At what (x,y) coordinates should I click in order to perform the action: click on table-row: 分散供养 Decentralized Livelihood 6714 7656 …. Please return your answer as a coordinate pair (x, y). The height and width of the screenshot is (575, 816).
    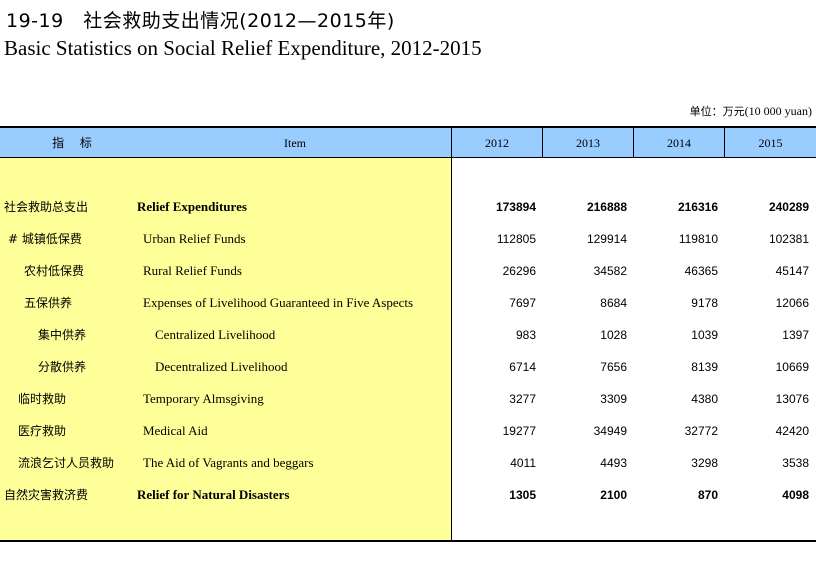
    Looking at the image, I should click on (408, 367).